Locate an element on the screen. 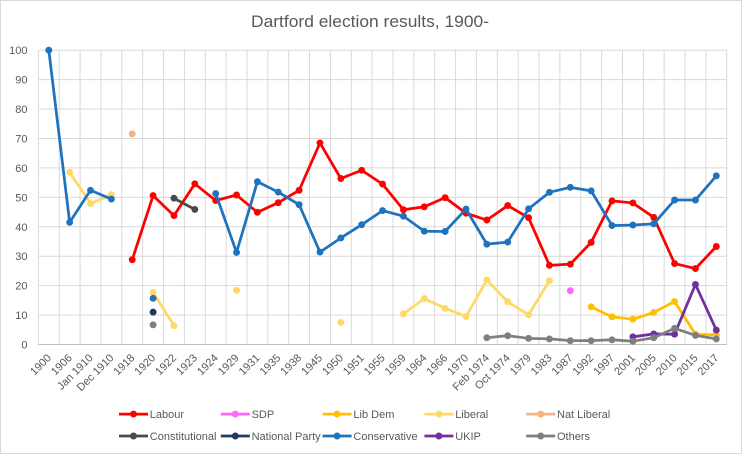  svg-text: 100 is located at coordinates (18, 51).